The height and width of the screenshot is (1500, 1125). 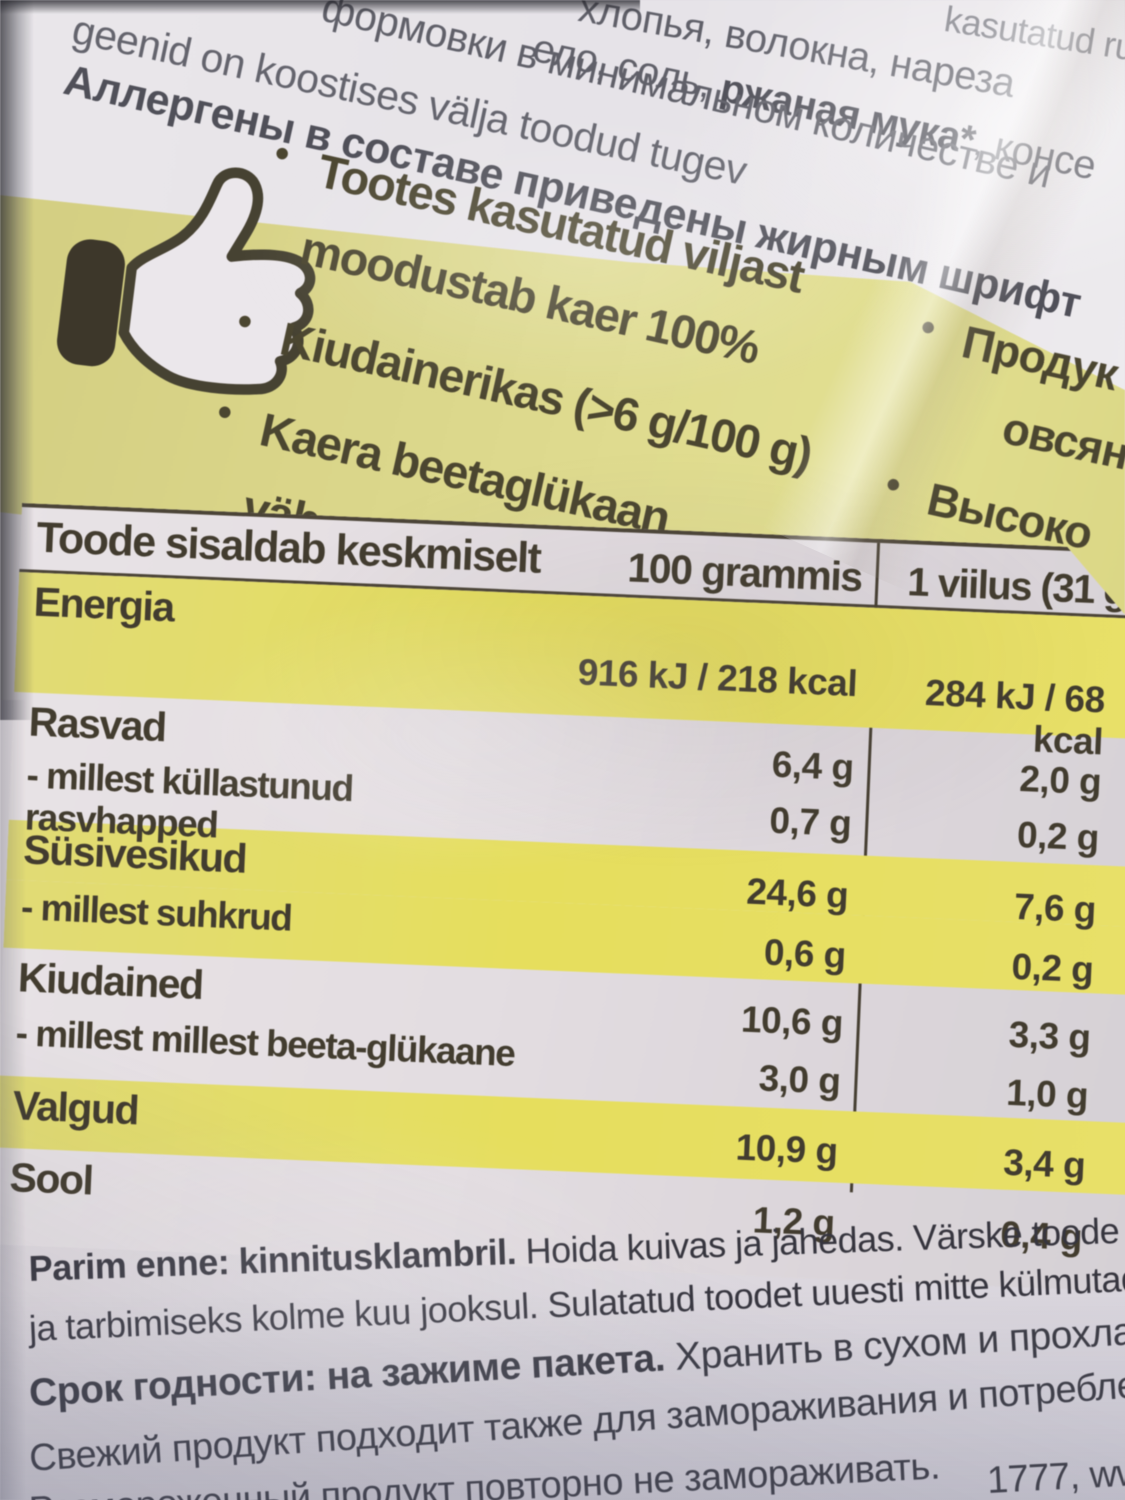 What do you see at coordinates (1047, 1094) in the screenshot?
I see `row-value-slice: 1,0 g` at bounding box center [1047, 1094].